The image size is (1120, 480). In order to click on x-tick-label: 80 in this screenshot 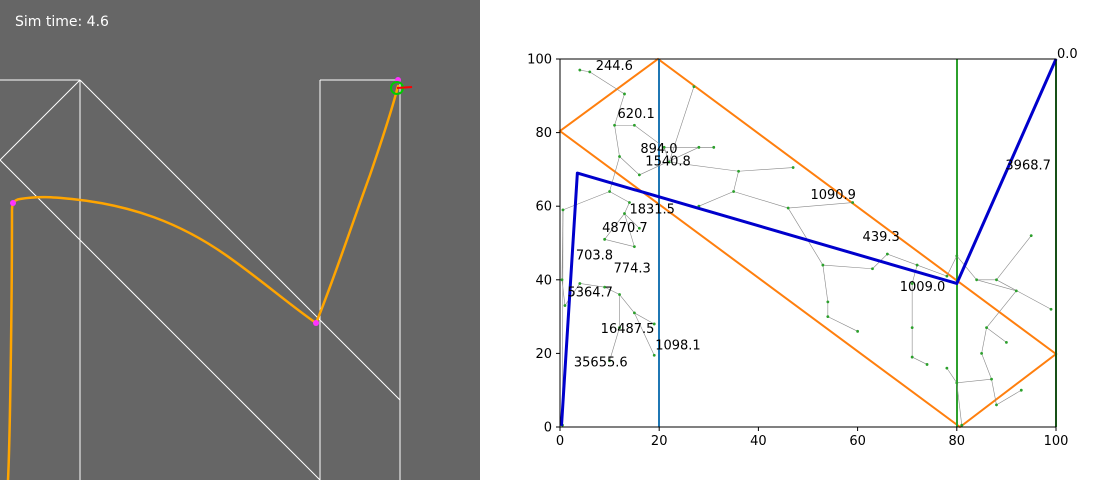, I will do `click(957, 441)`.